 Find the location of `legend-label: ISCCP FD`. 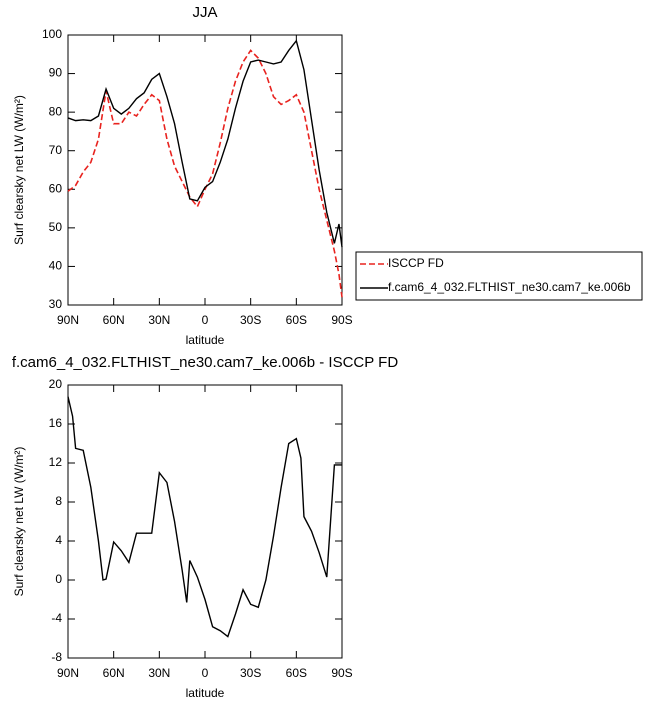

legend-label: ISCCP FD is located at coordinates (416, 263).